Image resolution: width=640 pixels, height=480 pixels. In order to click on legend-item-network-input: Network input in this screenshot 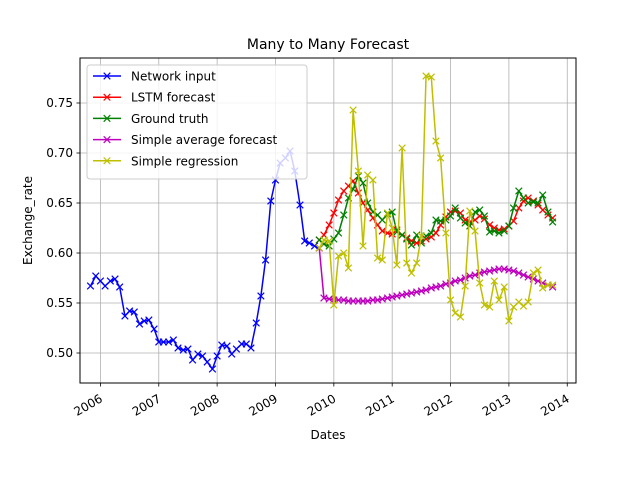, I will do `click(154, 77)`.